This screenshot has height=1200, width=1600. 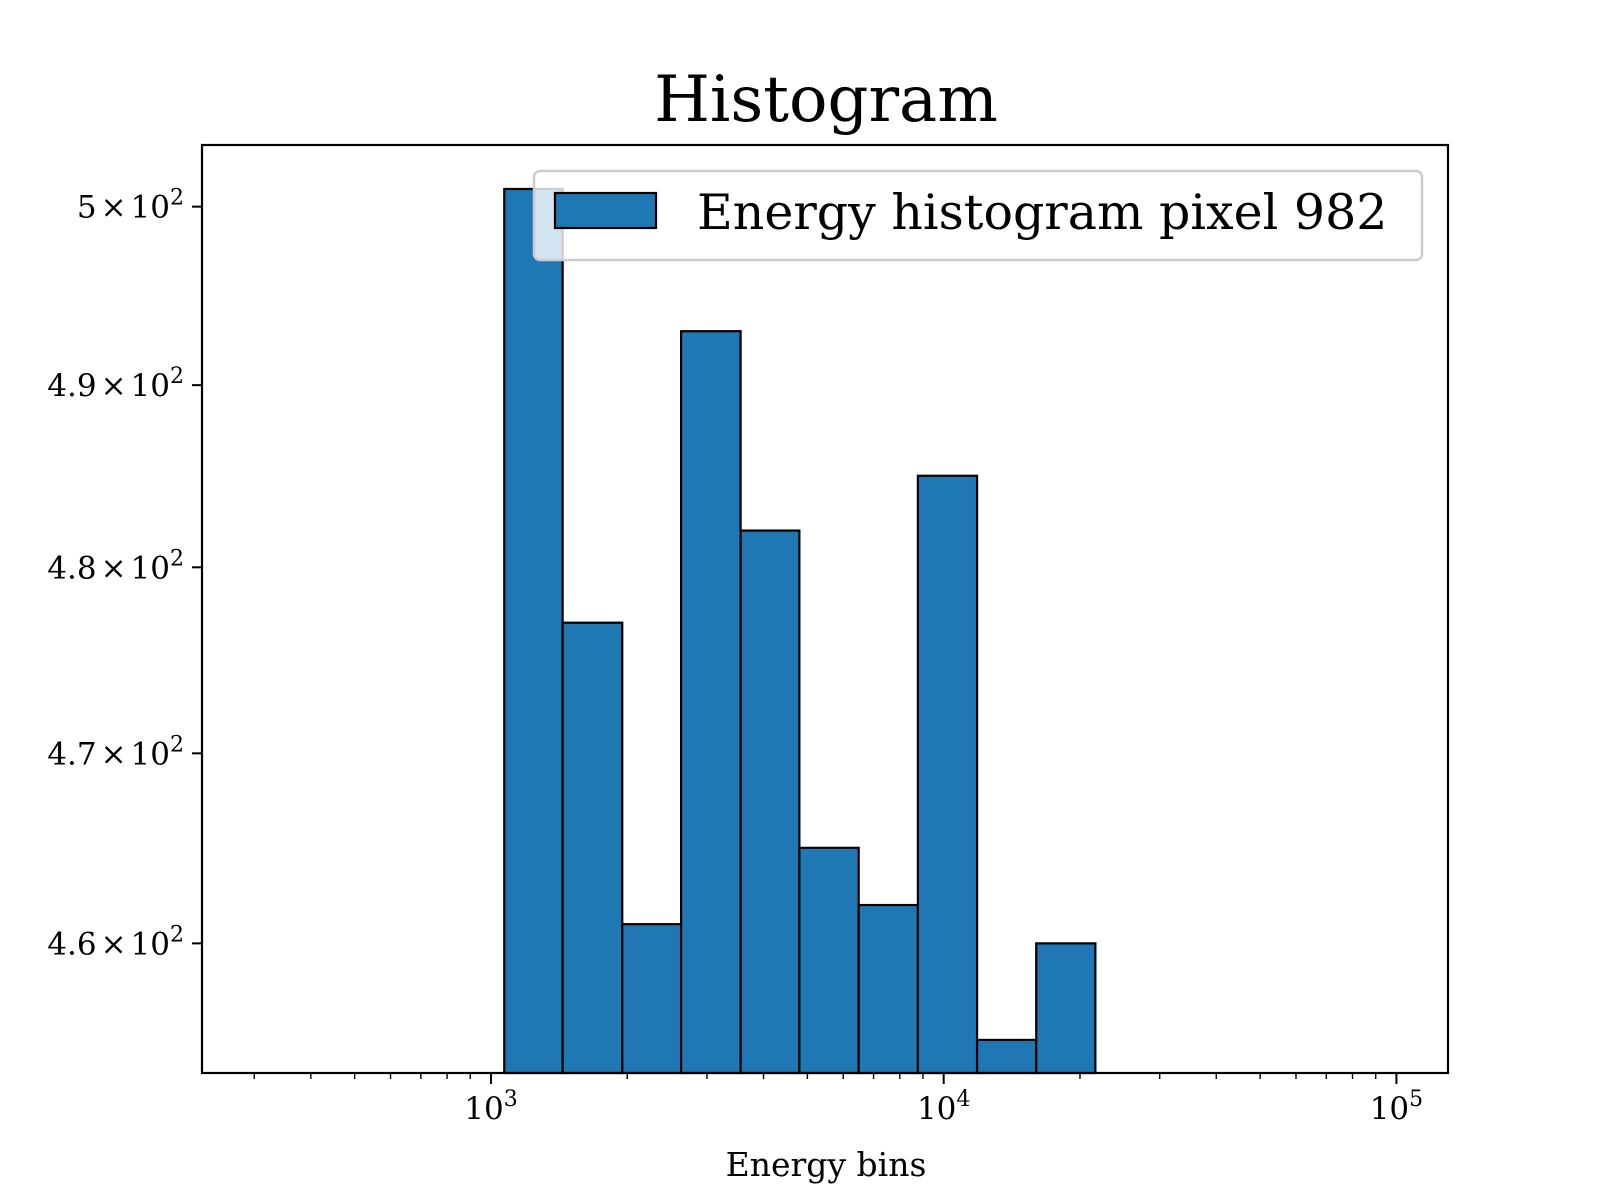 What do you see at coordinates (605, 210) in the screenshot?
I see `legend-swatch` at bounding box center [605, 210].